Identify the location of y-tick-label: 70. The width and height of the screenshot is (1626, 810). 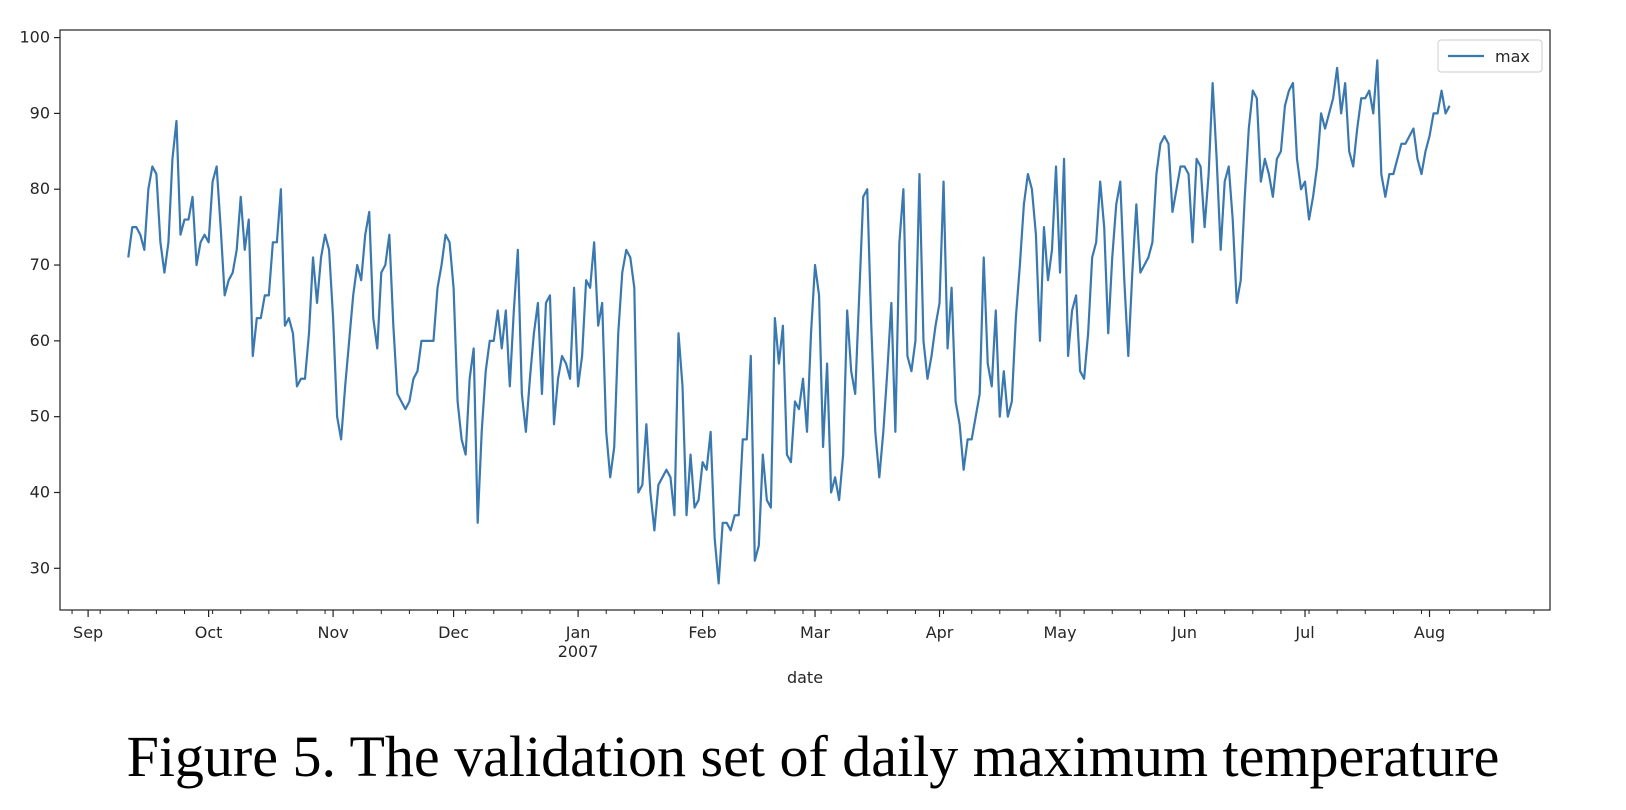
(40, 264).